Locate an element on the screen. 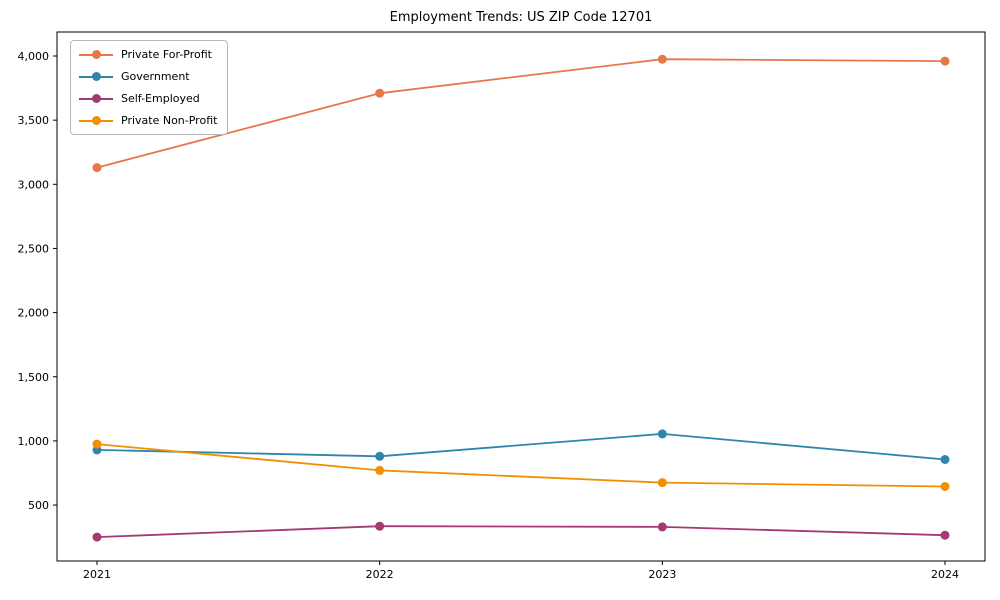 Image resolution: width=1000 pixels, height=600 pixels. y-tick-label: 1,000 is located at coordinates (34, 441).